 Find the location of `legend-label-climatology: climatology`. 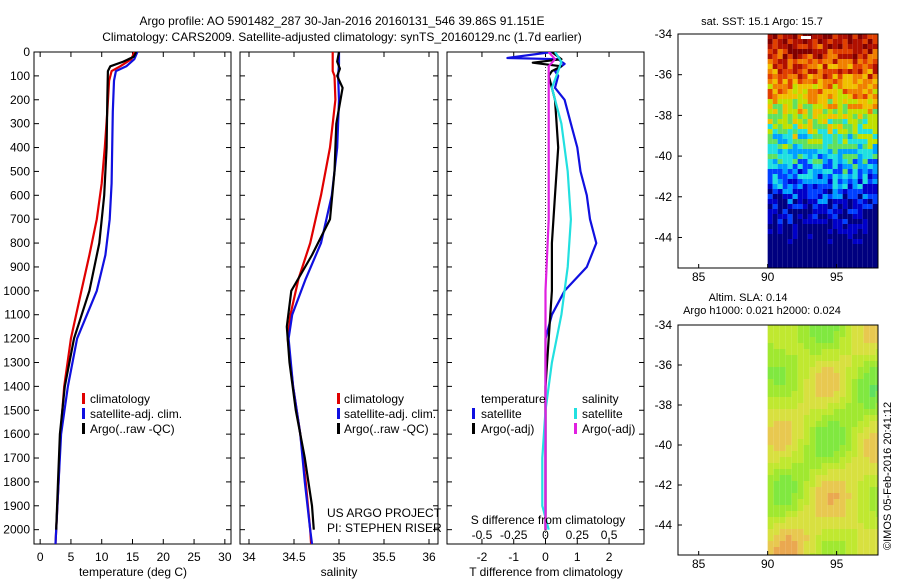

legend-label-climatology: climatology is located at coordinates (120, 399).